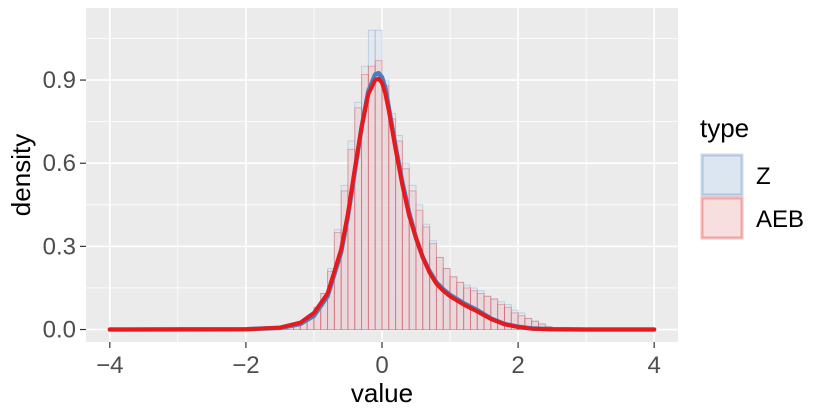 This screenshot has height=415, width=830. I want to click on legend: type Z AEB, so click(752, 176).